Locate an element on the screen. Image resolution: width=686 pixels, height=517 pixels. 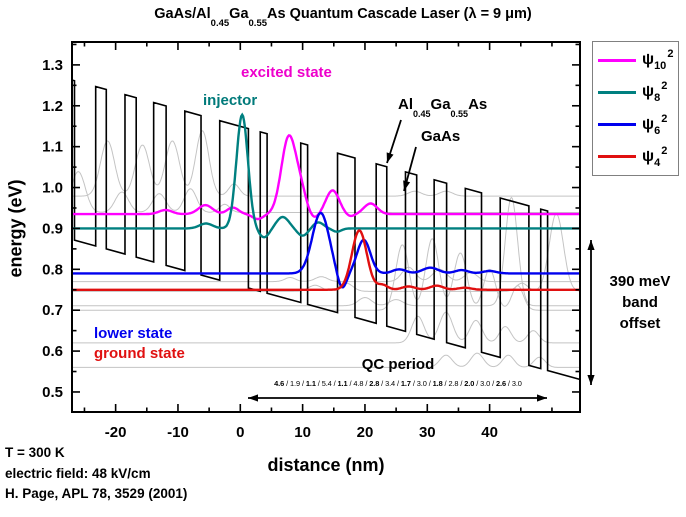
wavefunction-psi6_sq is located at coordinates (326, 250).